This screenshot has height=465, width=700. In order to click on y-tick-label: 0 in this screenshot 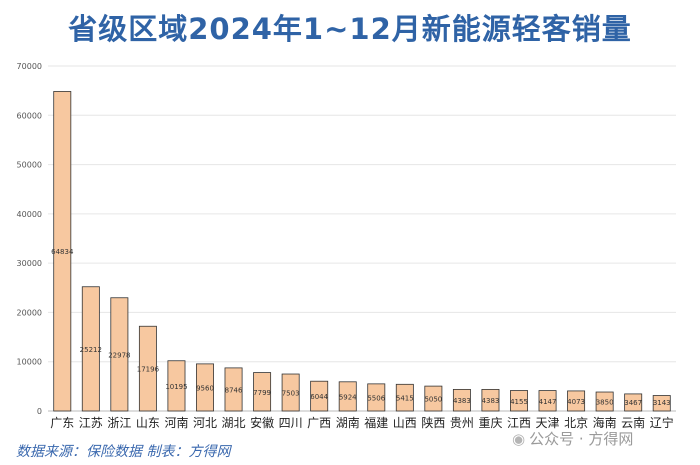, I will do `click(39, 411)`.